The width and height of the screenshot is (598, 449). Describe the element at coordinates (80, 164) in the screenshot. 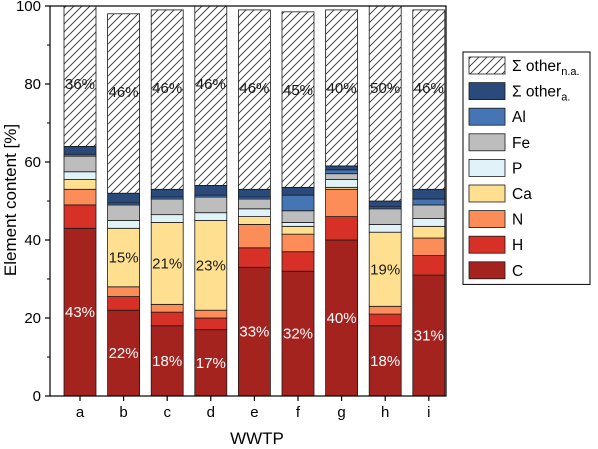

I see `bar-segment-a-Fe` at that location.